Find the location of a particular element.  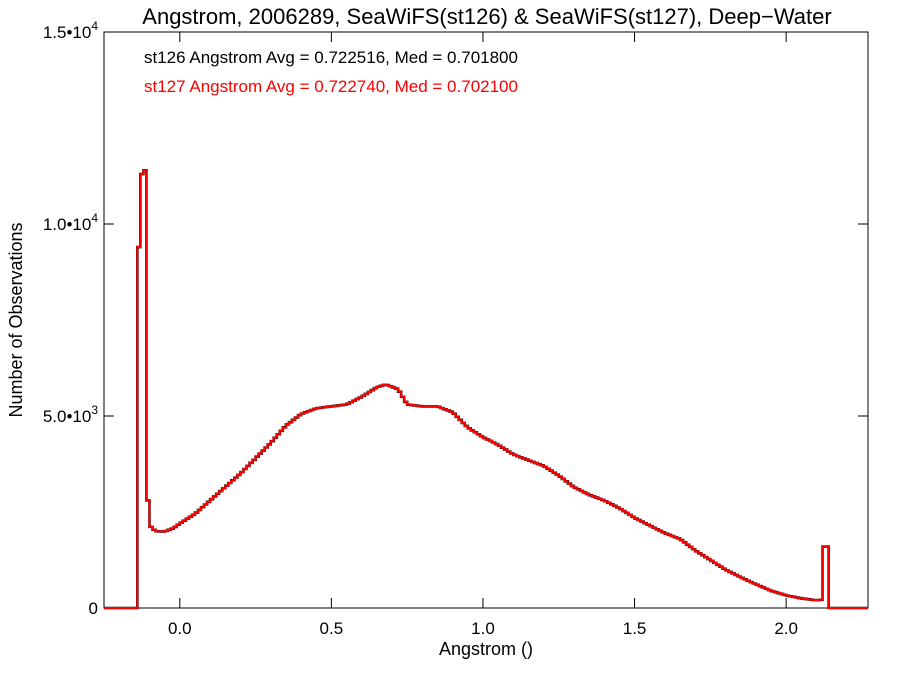

y-tick-label: 1.0•104 is located at coordinates (71, 222).